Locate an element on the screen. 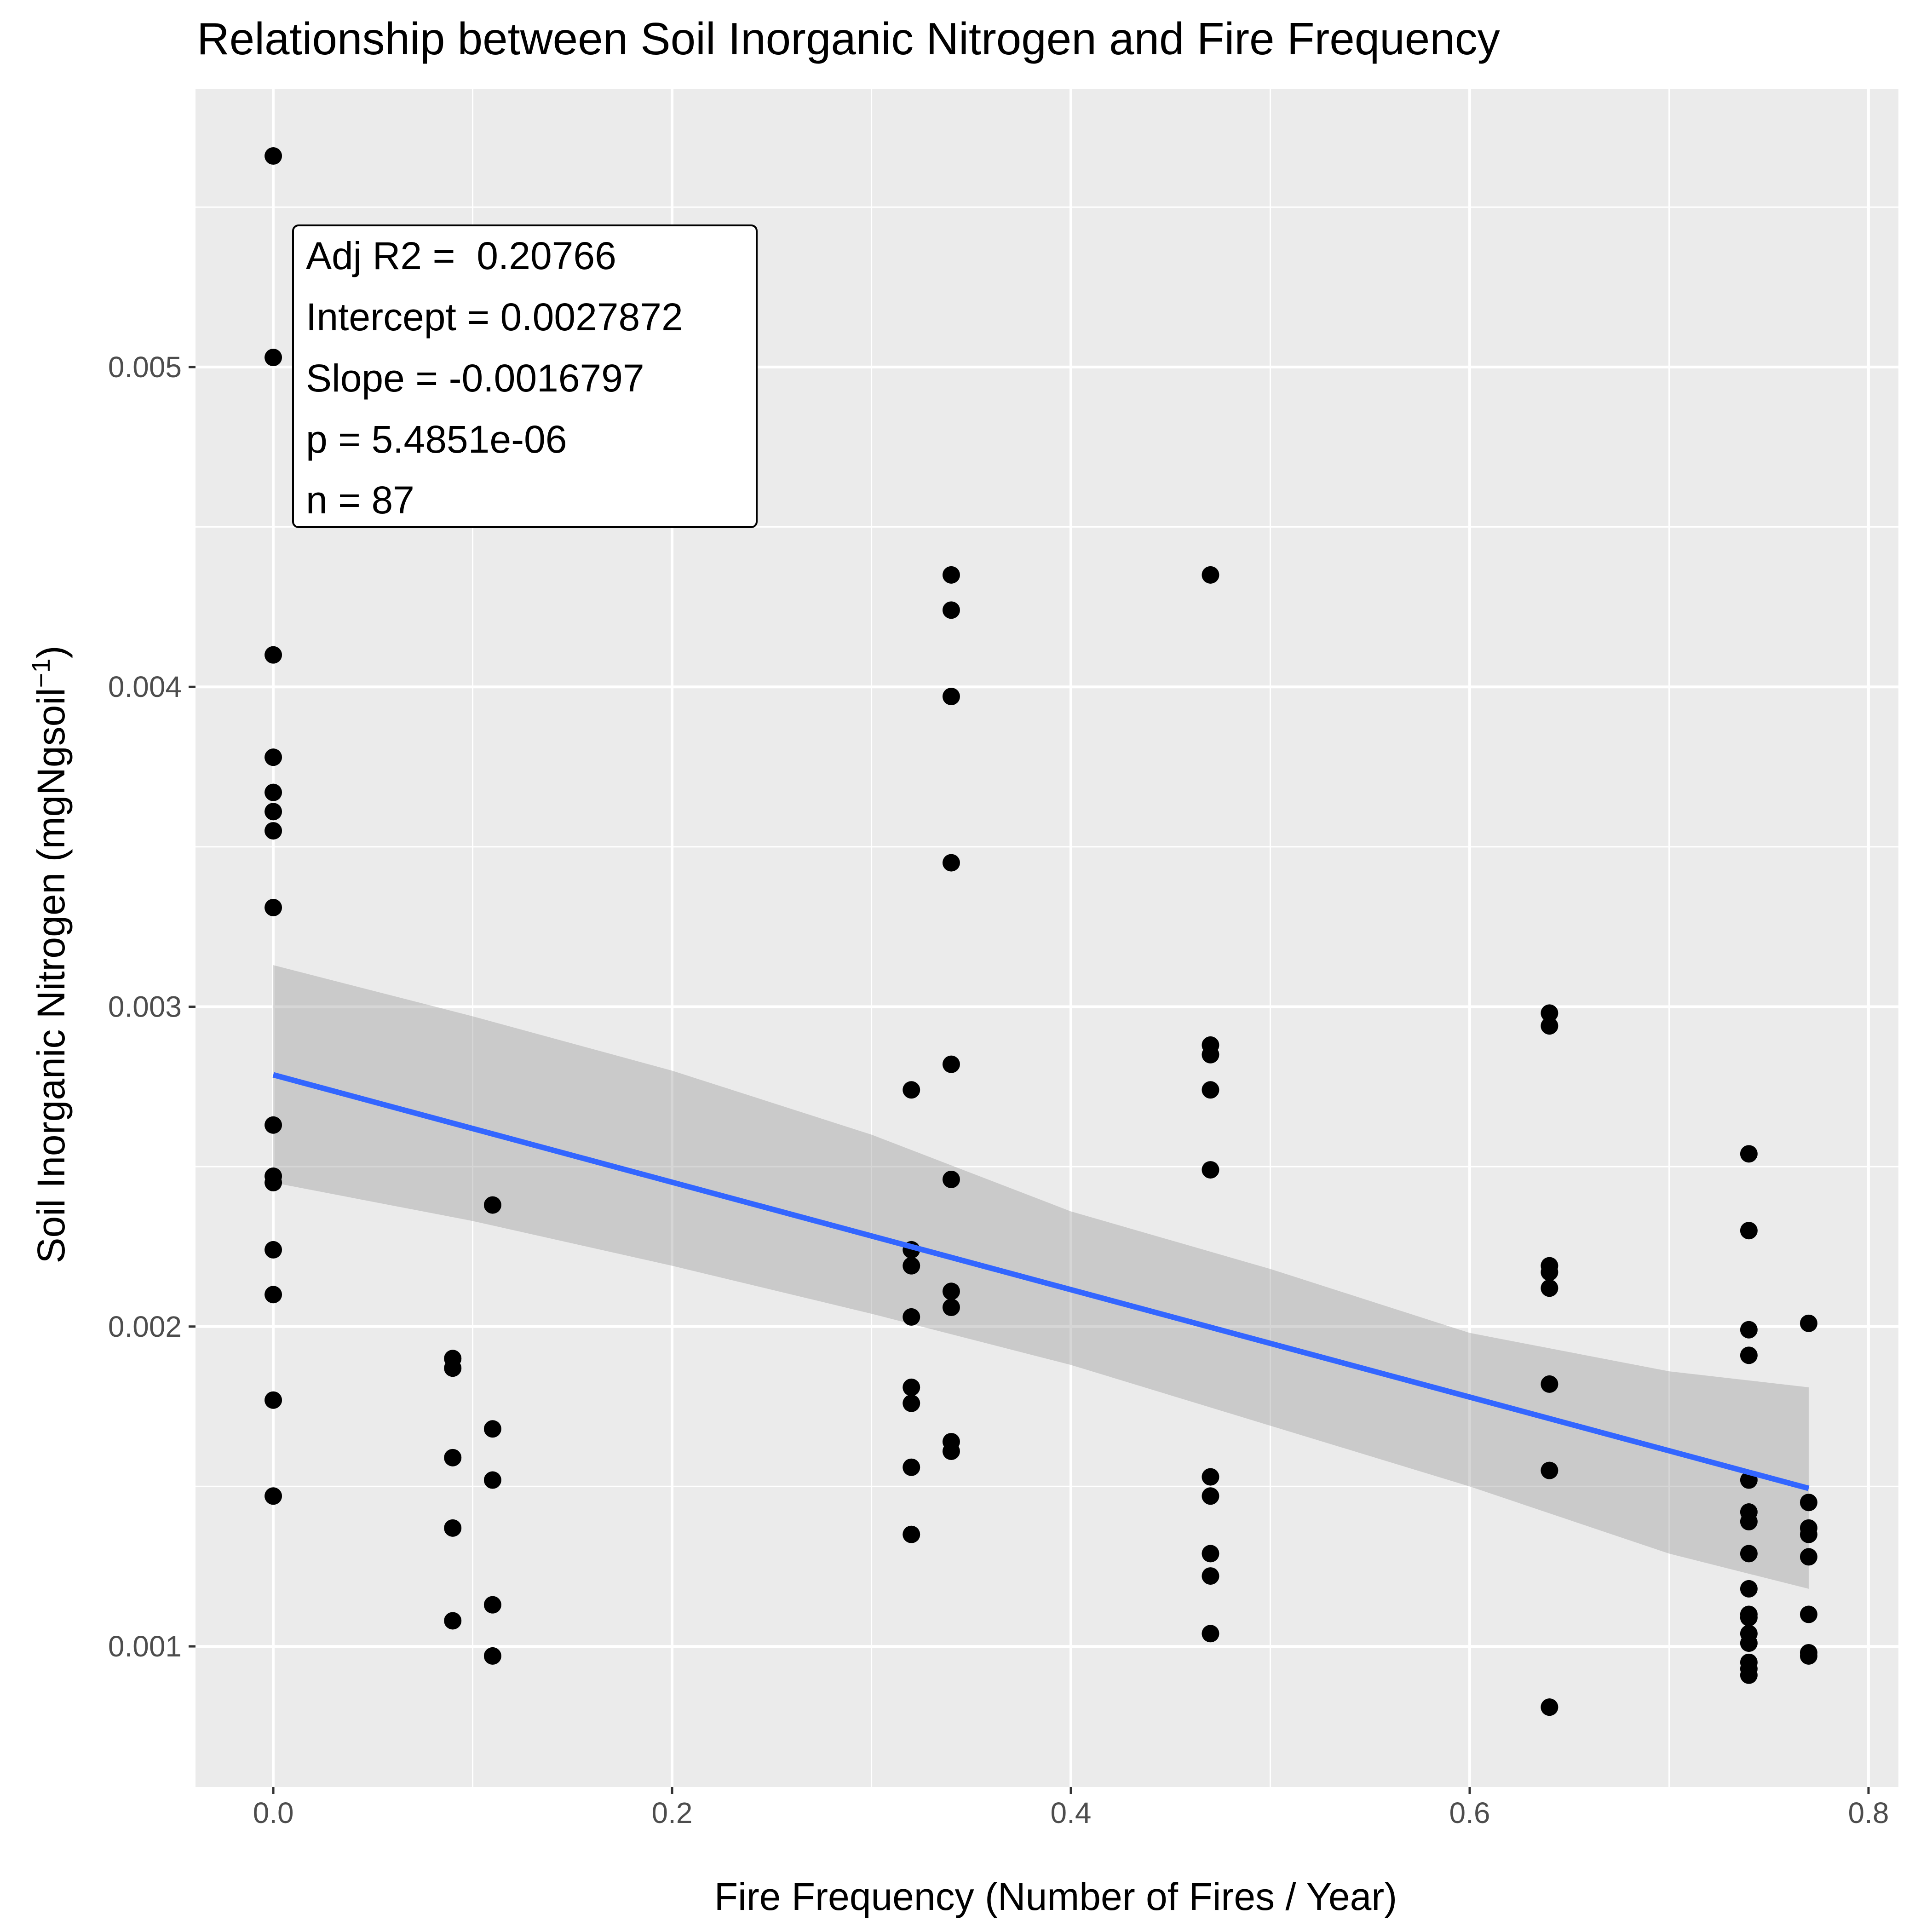 The width and height of the screenshot is (1932, 1932). y-tick-label: 0.005 is located at coordinates (145, 367).